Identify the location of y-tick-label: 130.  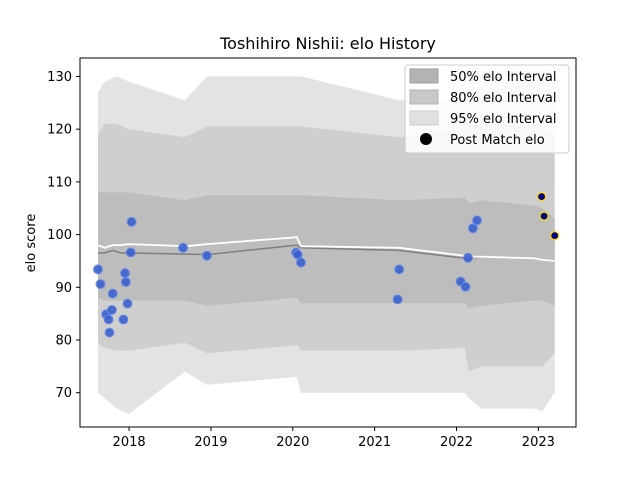
(59, 77).